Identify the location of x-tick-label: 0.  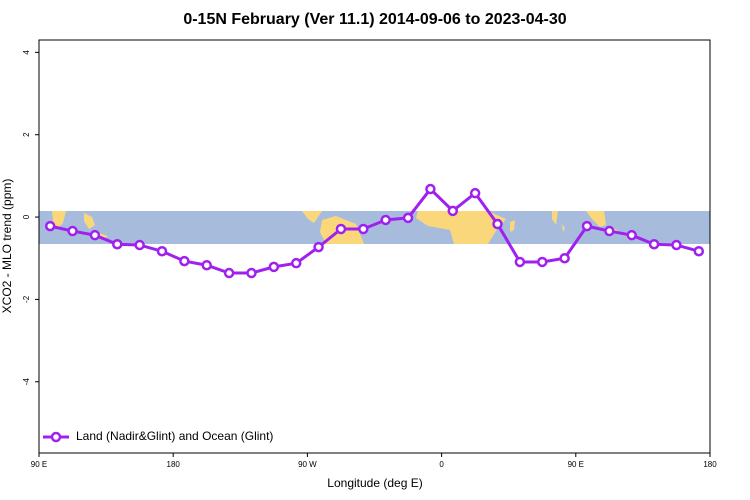
(441, 464).